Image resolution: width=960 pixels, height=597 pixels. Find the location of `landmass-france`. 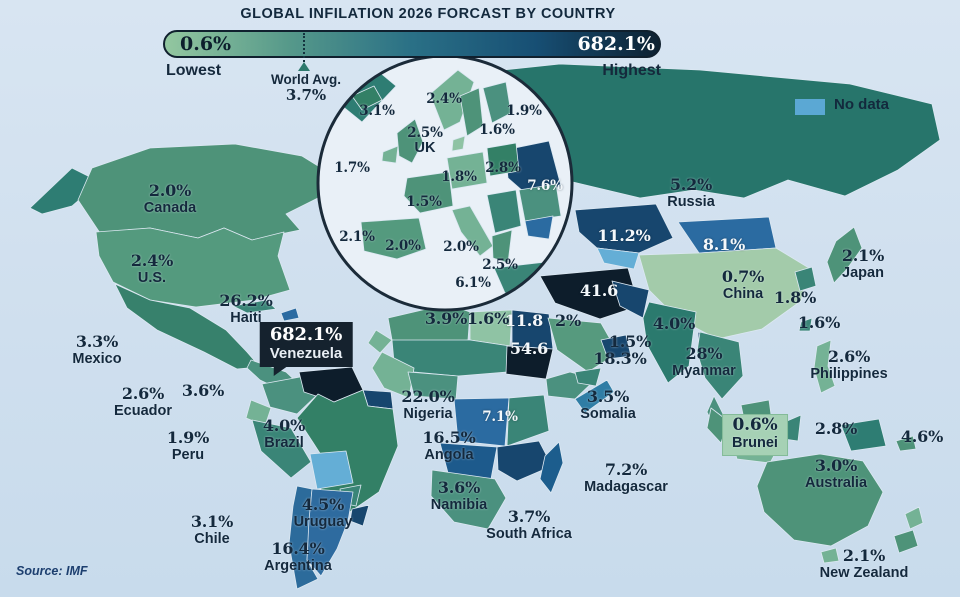

landmass-france is located at coordinates (428, 192).